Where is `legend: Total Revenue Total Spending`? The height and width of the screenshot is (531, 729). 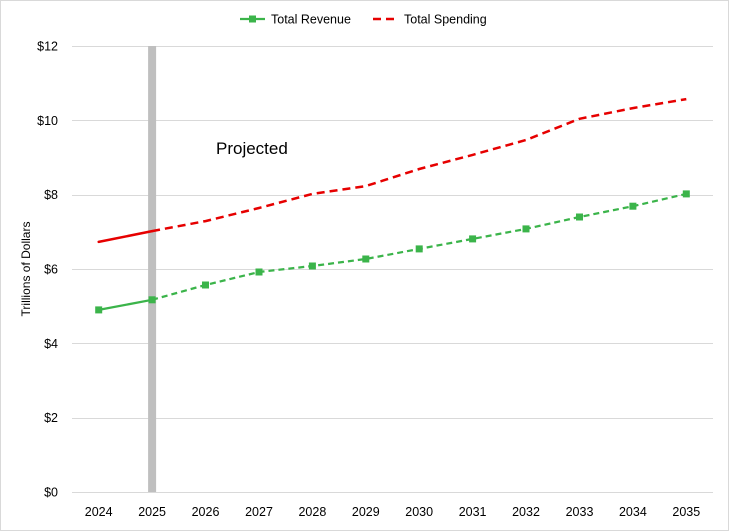
legend: Total Revenue Total Spending is located at coordinates (363, 20).